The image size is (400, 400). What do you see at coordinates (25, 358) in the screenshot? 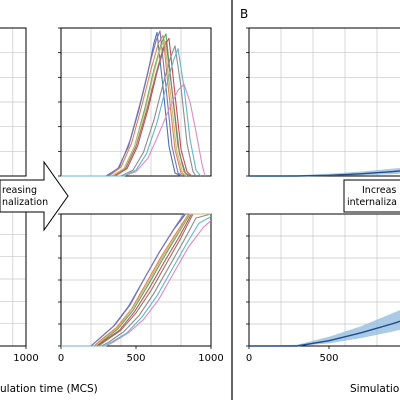
I see `axis-a-bl-xtick-label: 1000` at bounding box center [25, 358].